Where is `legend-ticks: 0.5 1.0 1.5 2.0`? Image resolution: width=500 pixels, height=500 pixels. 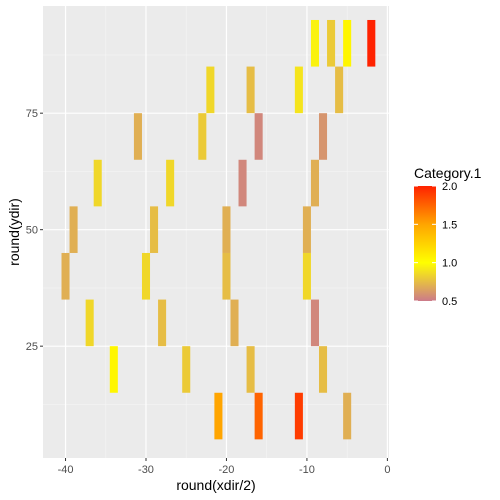 legend-ticks: 0.5 1.0 1.5 2.0 is located at coordinates (435, 244).